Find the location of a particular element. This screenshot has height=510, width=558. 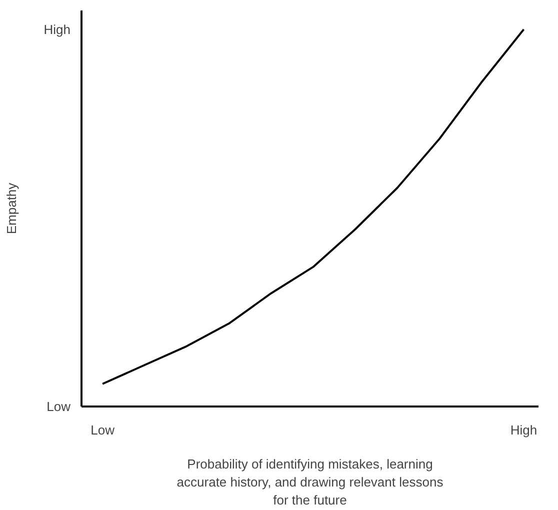

x-axis-title: Probability of identifying mistakes, learning accurate history, and drawing relevant lessons for the future is located at coordinates (310, 482).